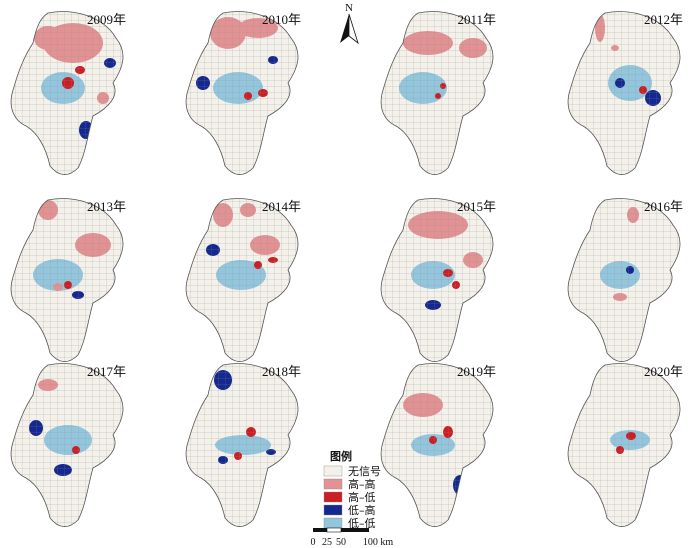  Describe the element at coordinates (344, 28) in the screenshot. I see `north-arrow-icon` at that location.